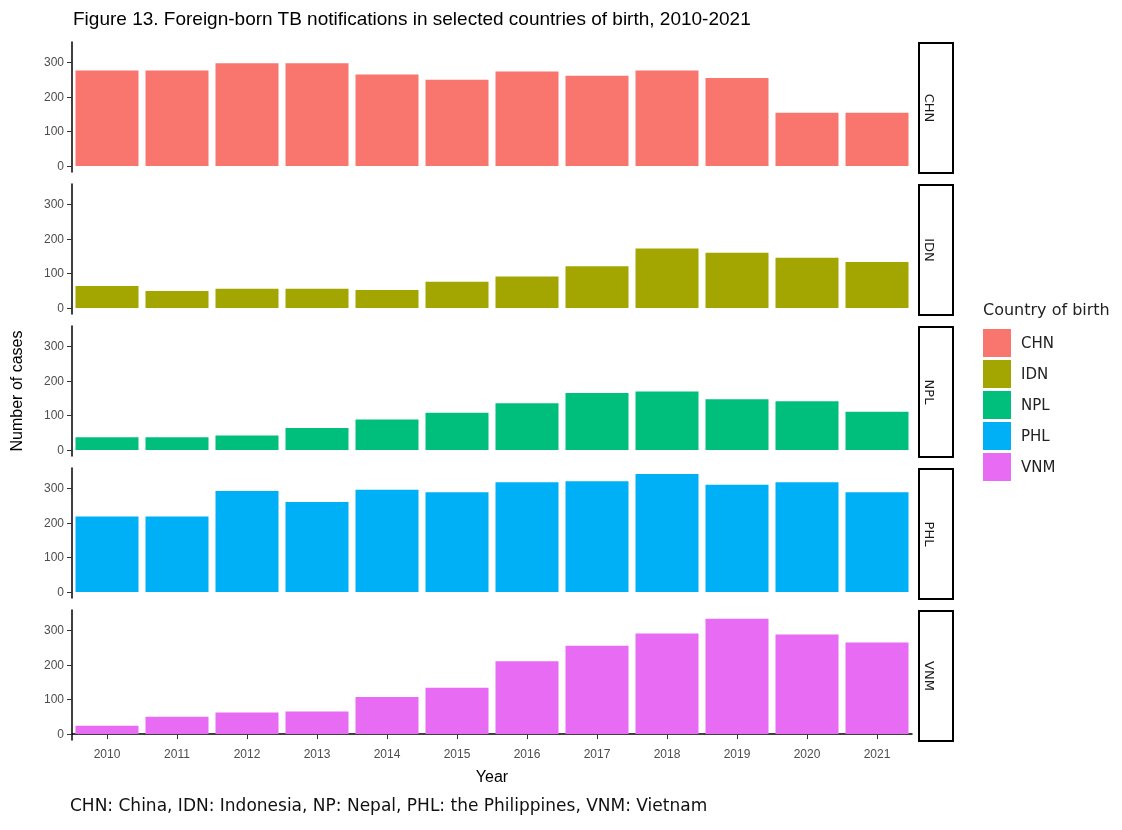 This screenshot has height=830, width=1122. Describe the element at coordinates (929, 676) in the screenshot. I see `text: VNM` at that location.